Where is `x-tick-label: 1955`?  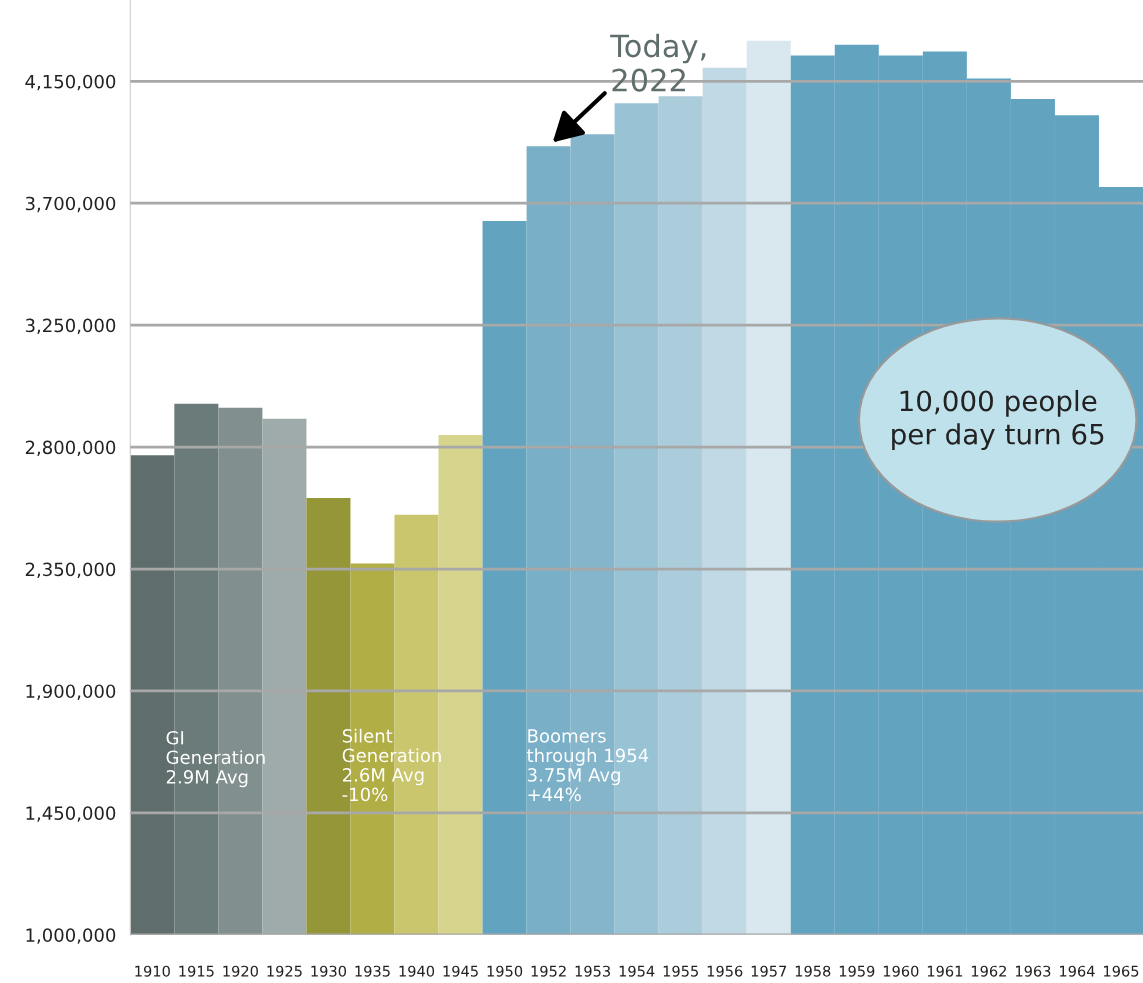 x-tick-label: 1955 is located at coordinates (680, 971).